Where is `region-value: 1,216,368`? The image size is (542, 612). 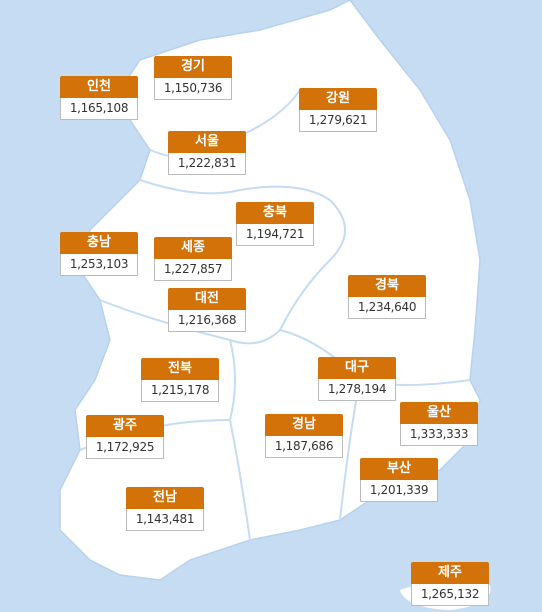
region-value: 1,216,368 is located at coordinates (207, 321).